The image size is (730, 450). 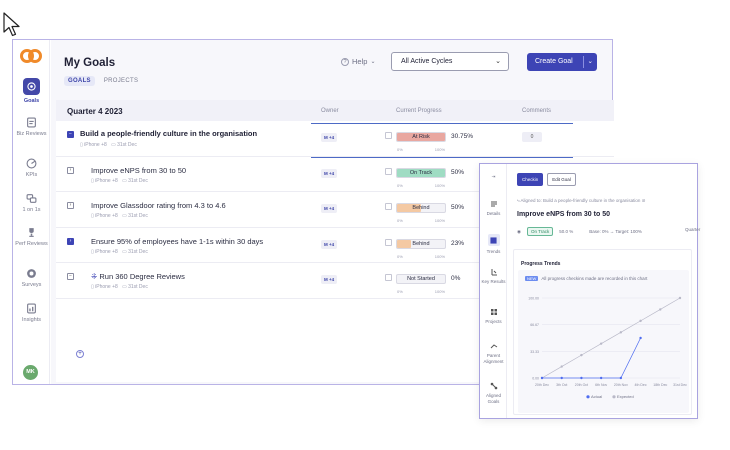 What do you see at coordinates (561, 385) in the screenshot?
I see `x-tick-label: 3th Oct` at bounding box center [561, 385].